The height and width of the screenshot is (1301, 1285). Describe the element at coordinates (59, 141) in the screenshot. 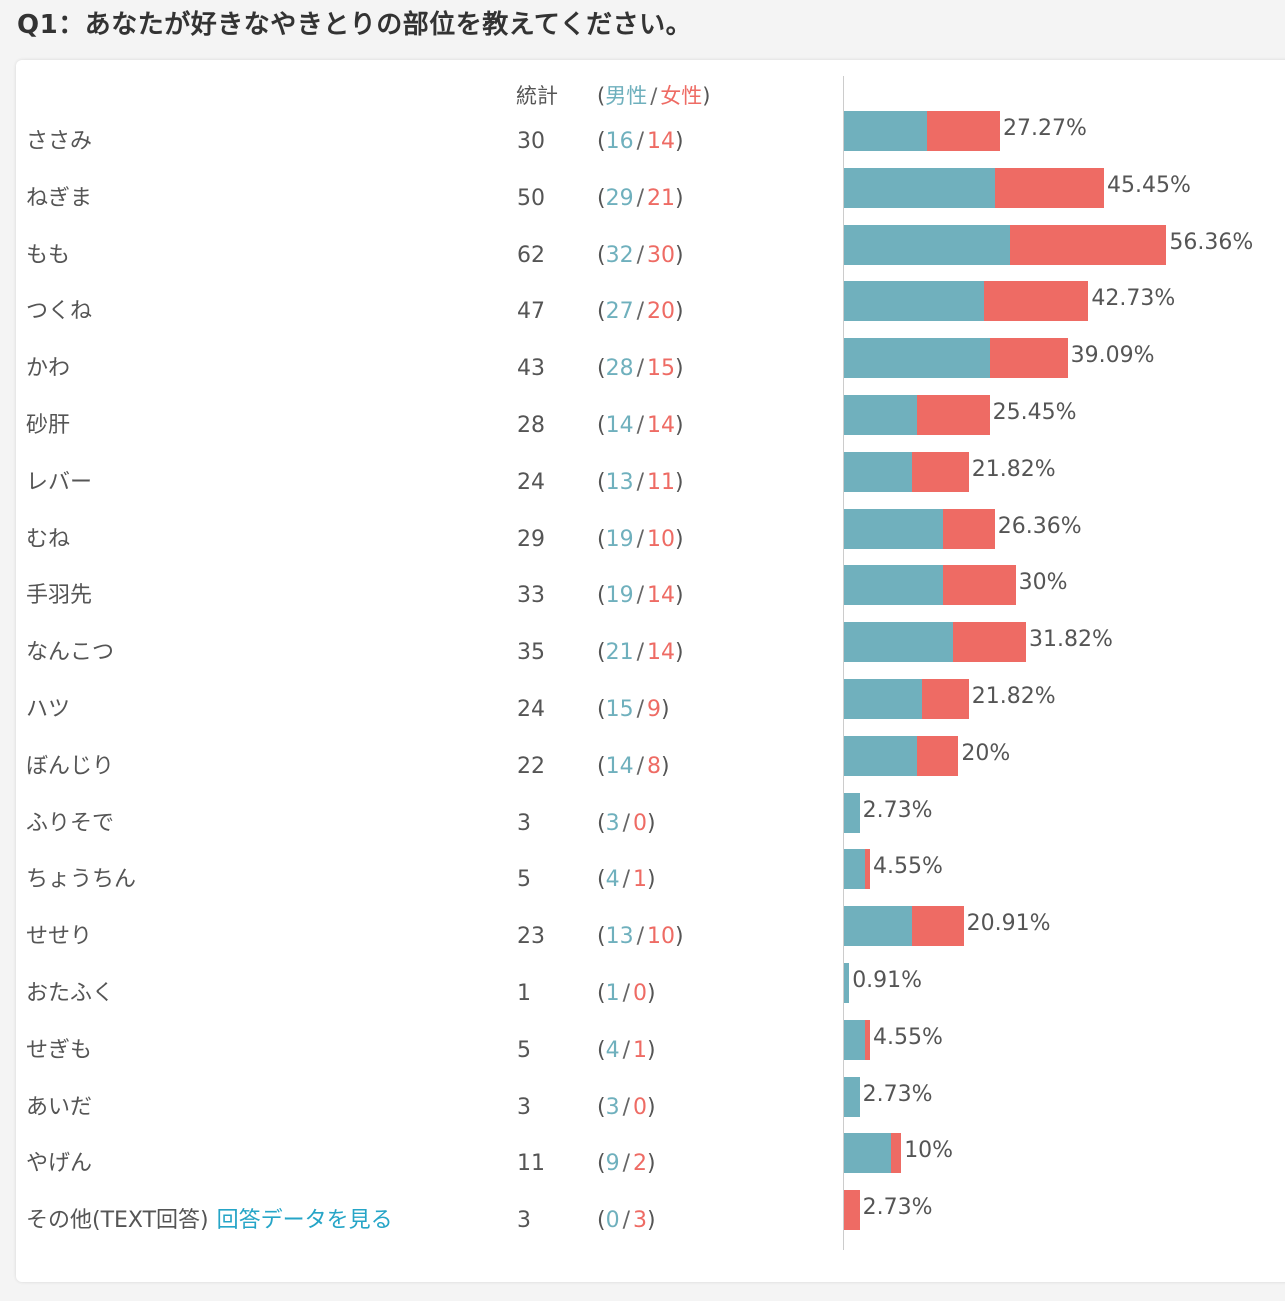

I see `row-label-text: ささみ` at that location.